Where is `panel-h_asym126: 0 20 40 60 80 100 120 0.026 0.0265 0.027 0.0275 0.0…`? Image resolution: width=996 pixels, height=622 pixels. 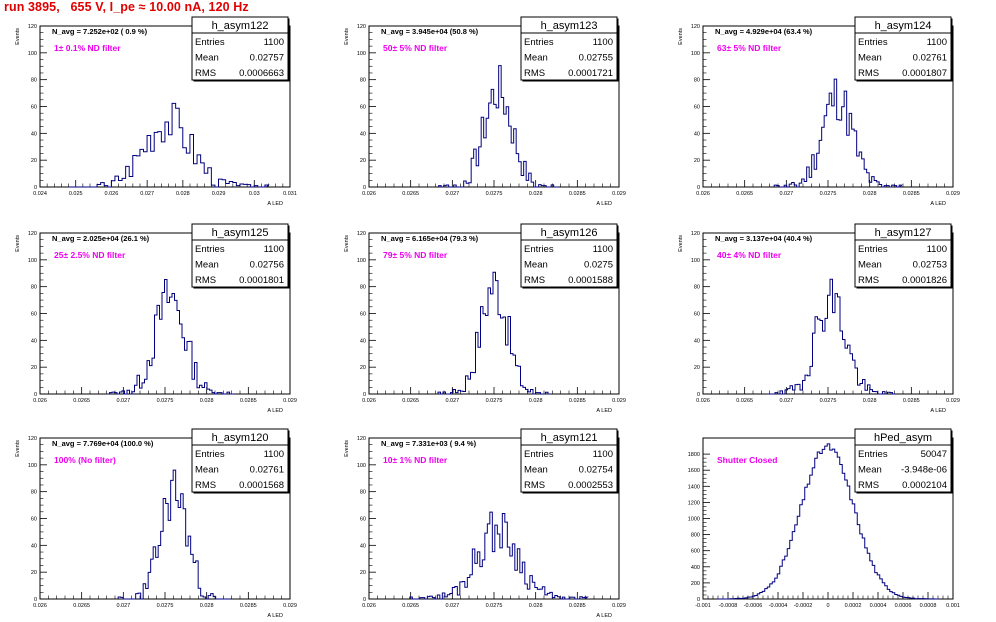
panel-h_asym126: 0 20 40 60 80 100 120 0.026 0.0265 0.027 0.0275 0.0… is located at coordinates (485, 318).